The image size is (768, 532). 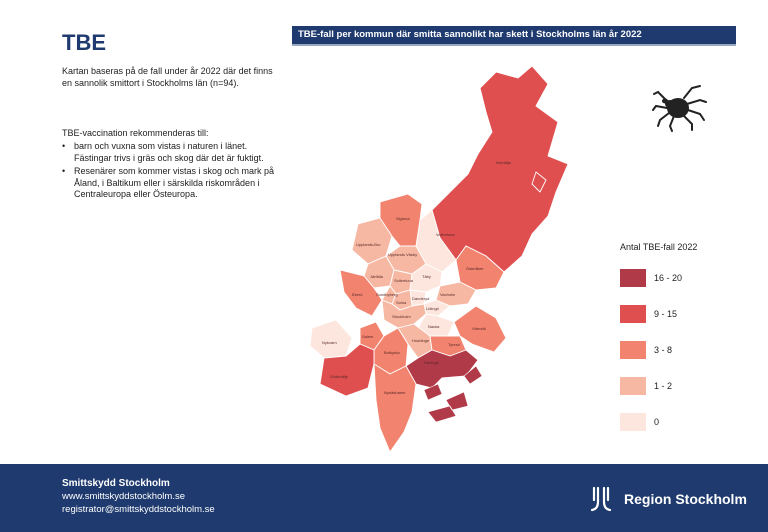 What do you see at coordinates (675, 386) in the screenshot?
I see `legend-item: 1 - 2` at bounding box center [675, 386].